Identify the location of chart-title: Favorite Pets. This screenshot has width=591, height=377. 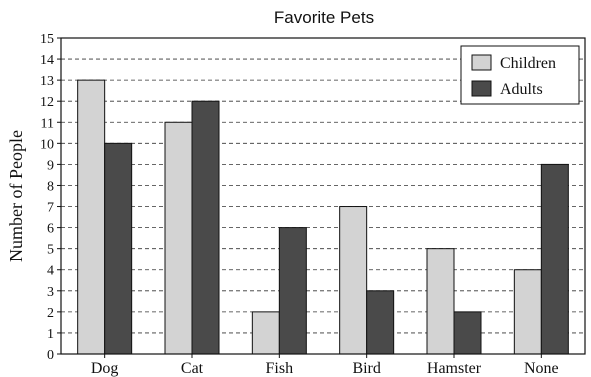
(324, 17).